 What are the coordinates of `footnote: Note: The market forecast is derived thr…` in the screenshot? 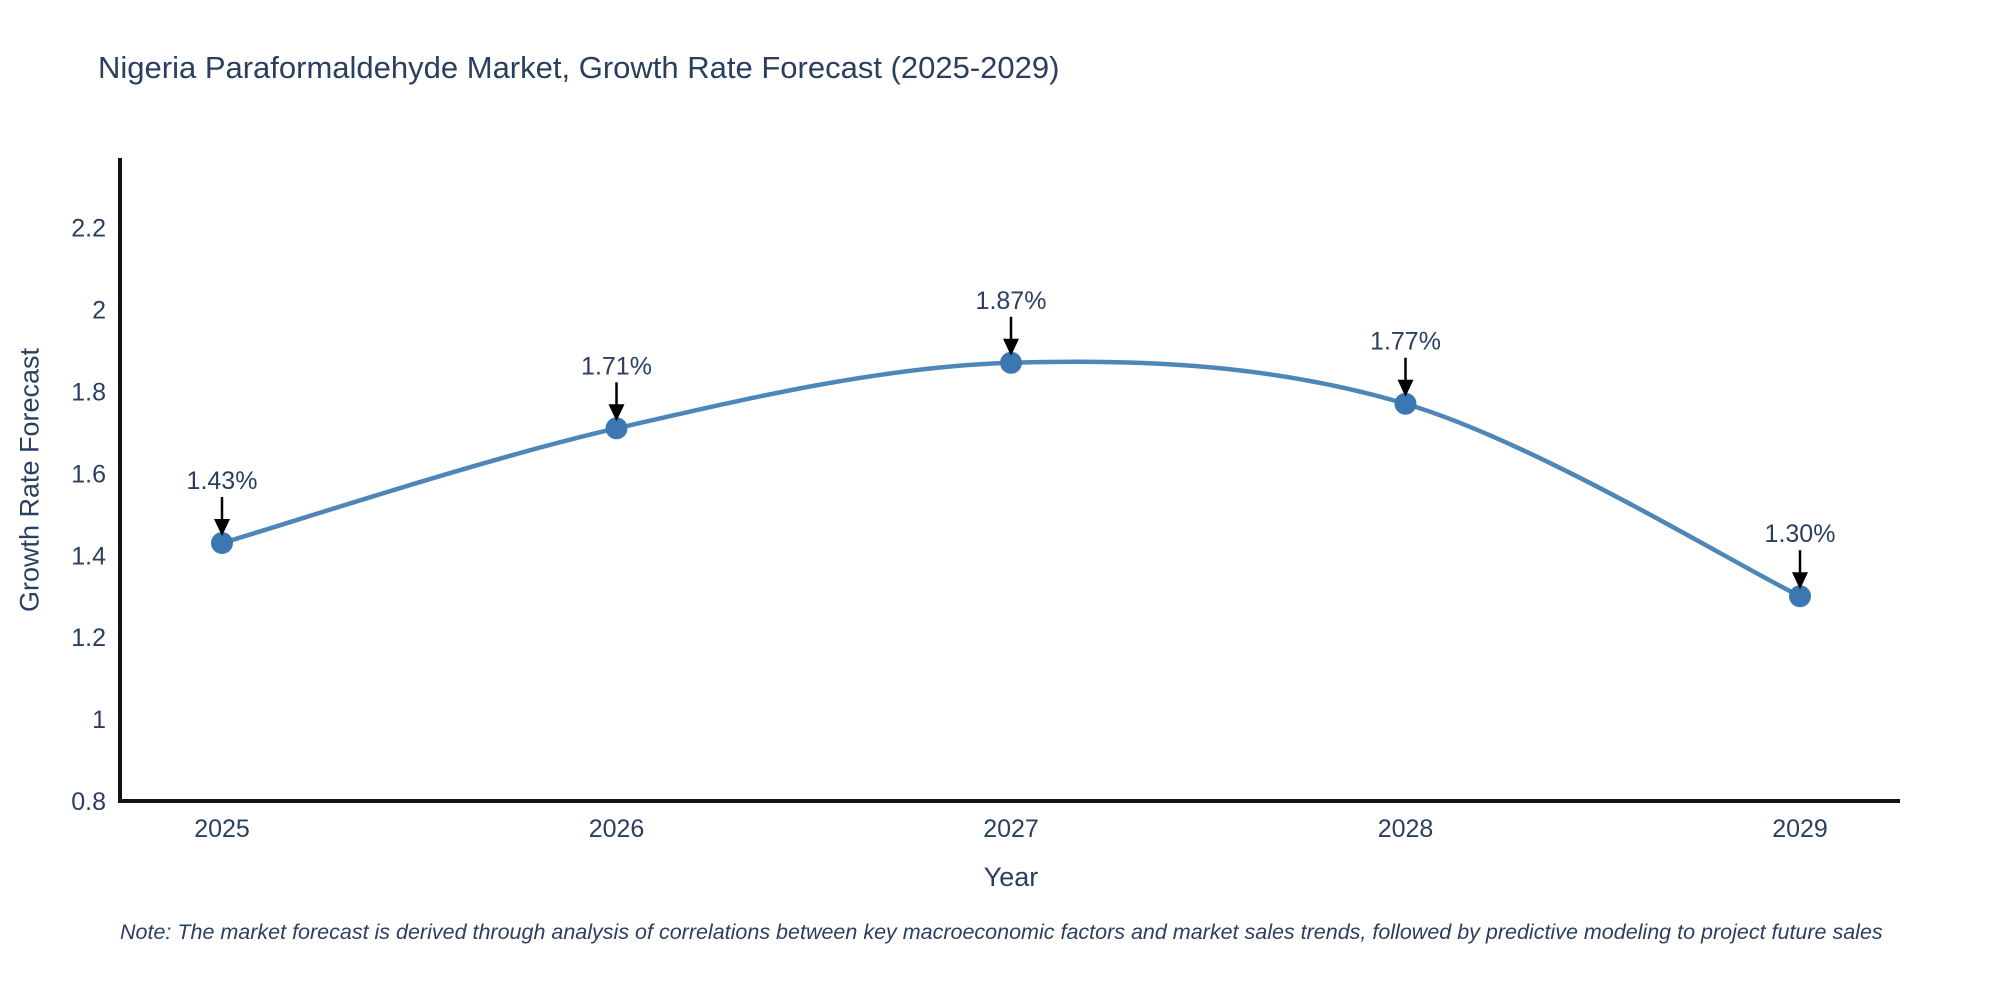 It's located at (1001, 932).